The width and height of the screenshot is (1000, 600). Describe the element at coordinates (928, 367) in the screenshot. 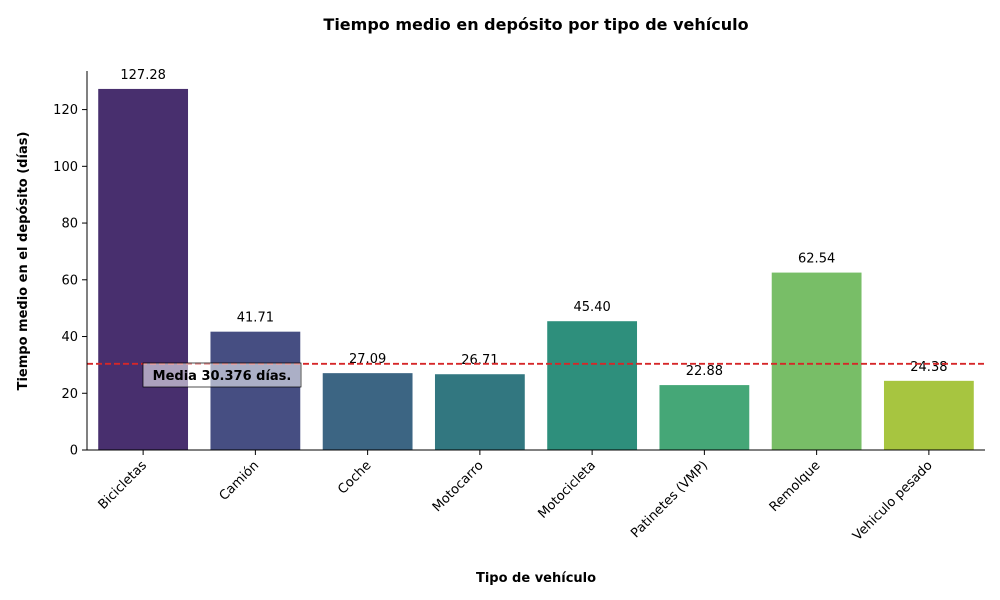

I see `bar-value-label: 24.38` at that location.